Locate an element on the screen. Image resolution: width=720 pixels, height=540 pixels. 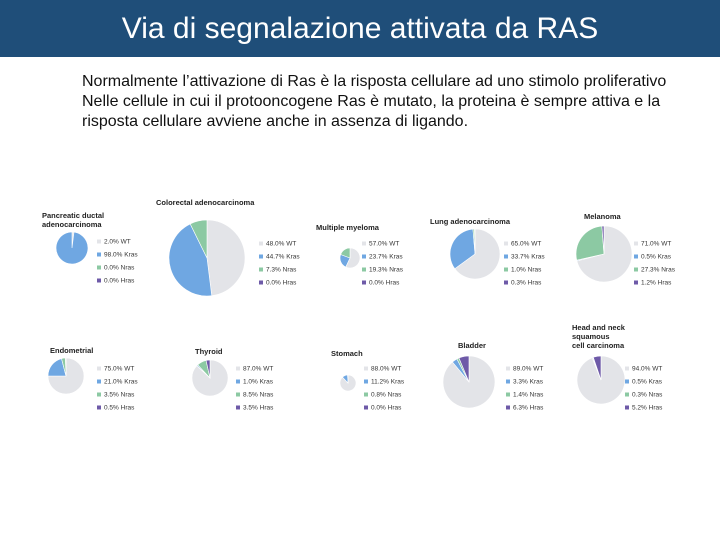
legend-label: 3.3% Kras is located at coordinates (528, 382).